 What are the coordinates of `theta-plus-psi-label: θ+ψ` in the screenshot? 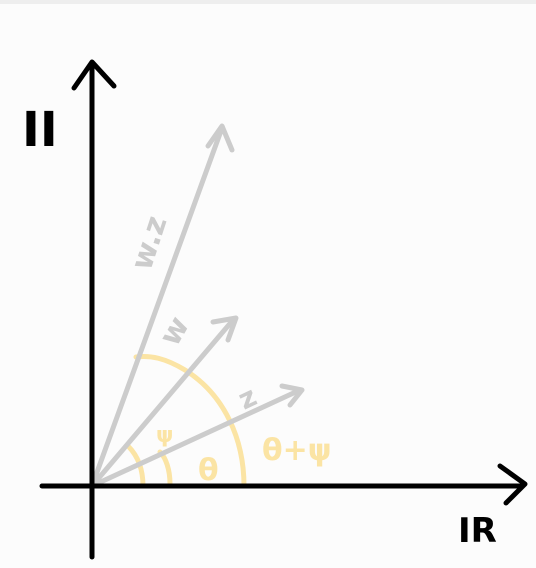 It's located at (297, 450).